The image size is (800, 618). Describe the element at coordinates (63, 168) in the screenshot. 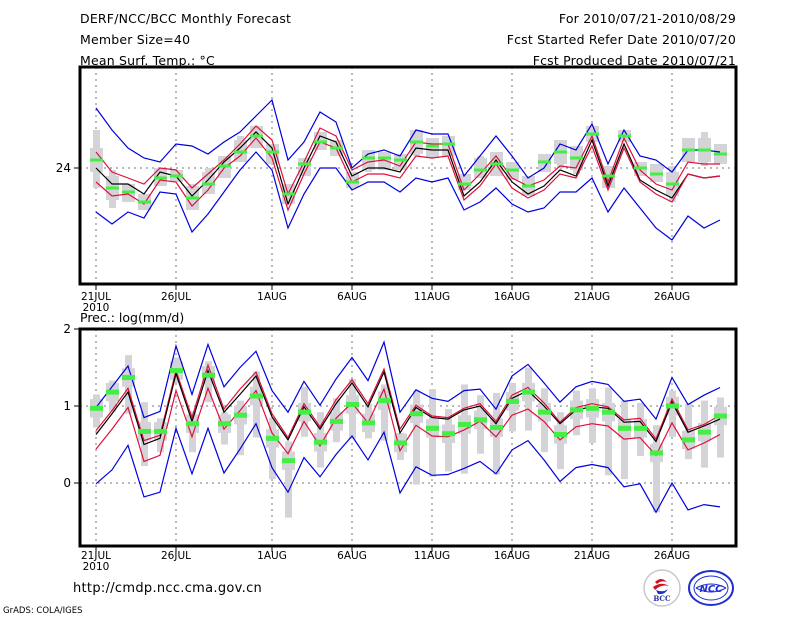

I see `y-tick-label: 24` at that location.